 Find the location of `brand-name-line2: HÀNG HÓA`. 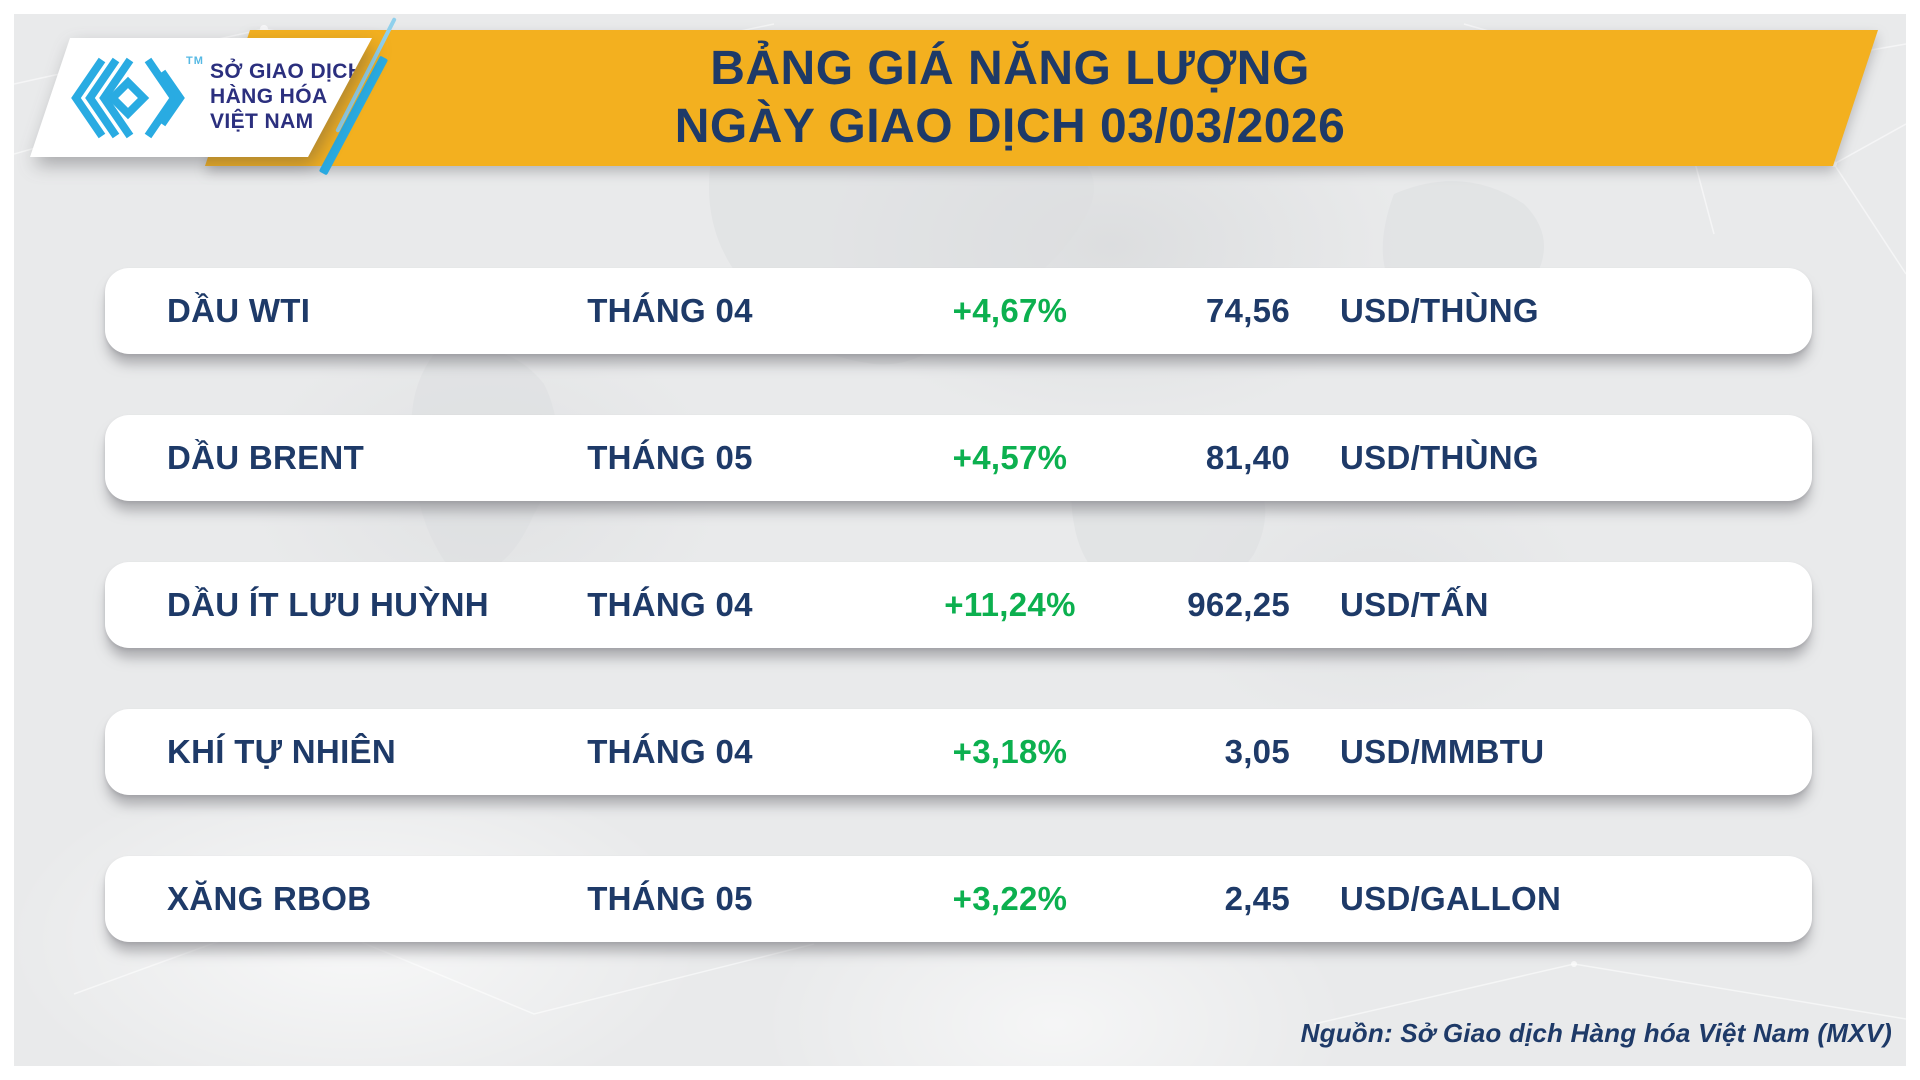

brand-name-line2: HÀNG HÓA is located at coordinates (269, 96).